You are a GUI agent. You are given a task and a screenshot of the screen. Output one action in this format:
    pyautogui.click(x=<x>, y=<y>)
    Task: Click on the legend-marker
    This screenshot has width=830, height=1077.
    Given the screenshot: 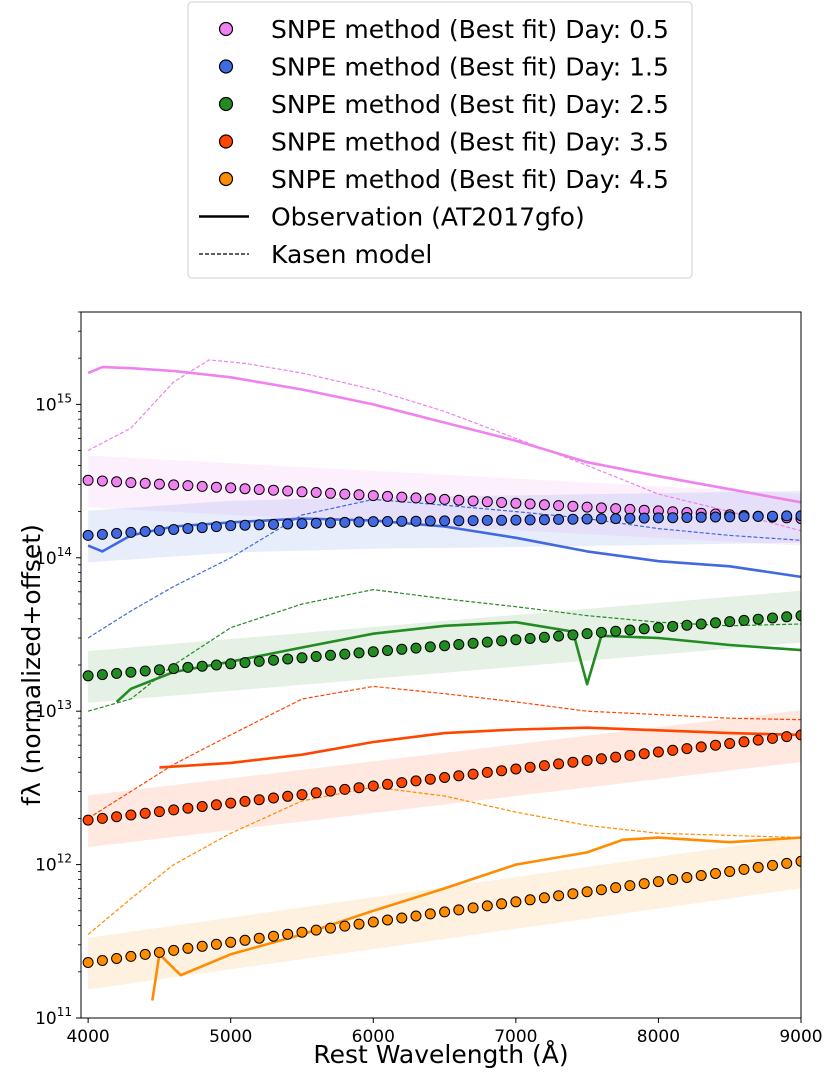 What is the action you would take?
    pyautogui.click(x=226, y=179)
    